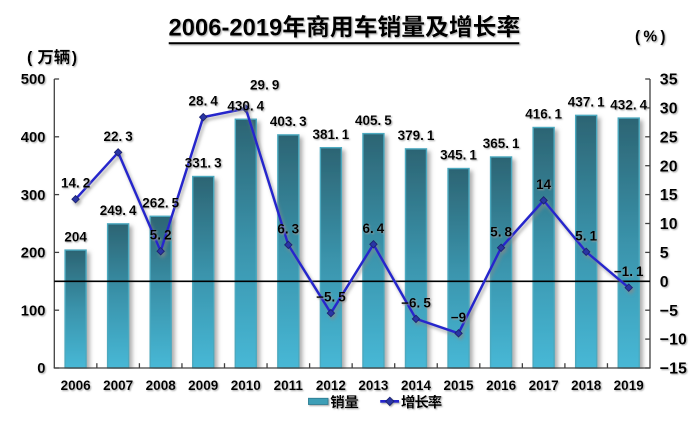 Image resolution: width=700 pixels, height=428 pixels. What do you see at coordinates (161, 235) in the screenshot?
I see `svg-text:5.2: 5. 2` at bounding box center [161, 235].